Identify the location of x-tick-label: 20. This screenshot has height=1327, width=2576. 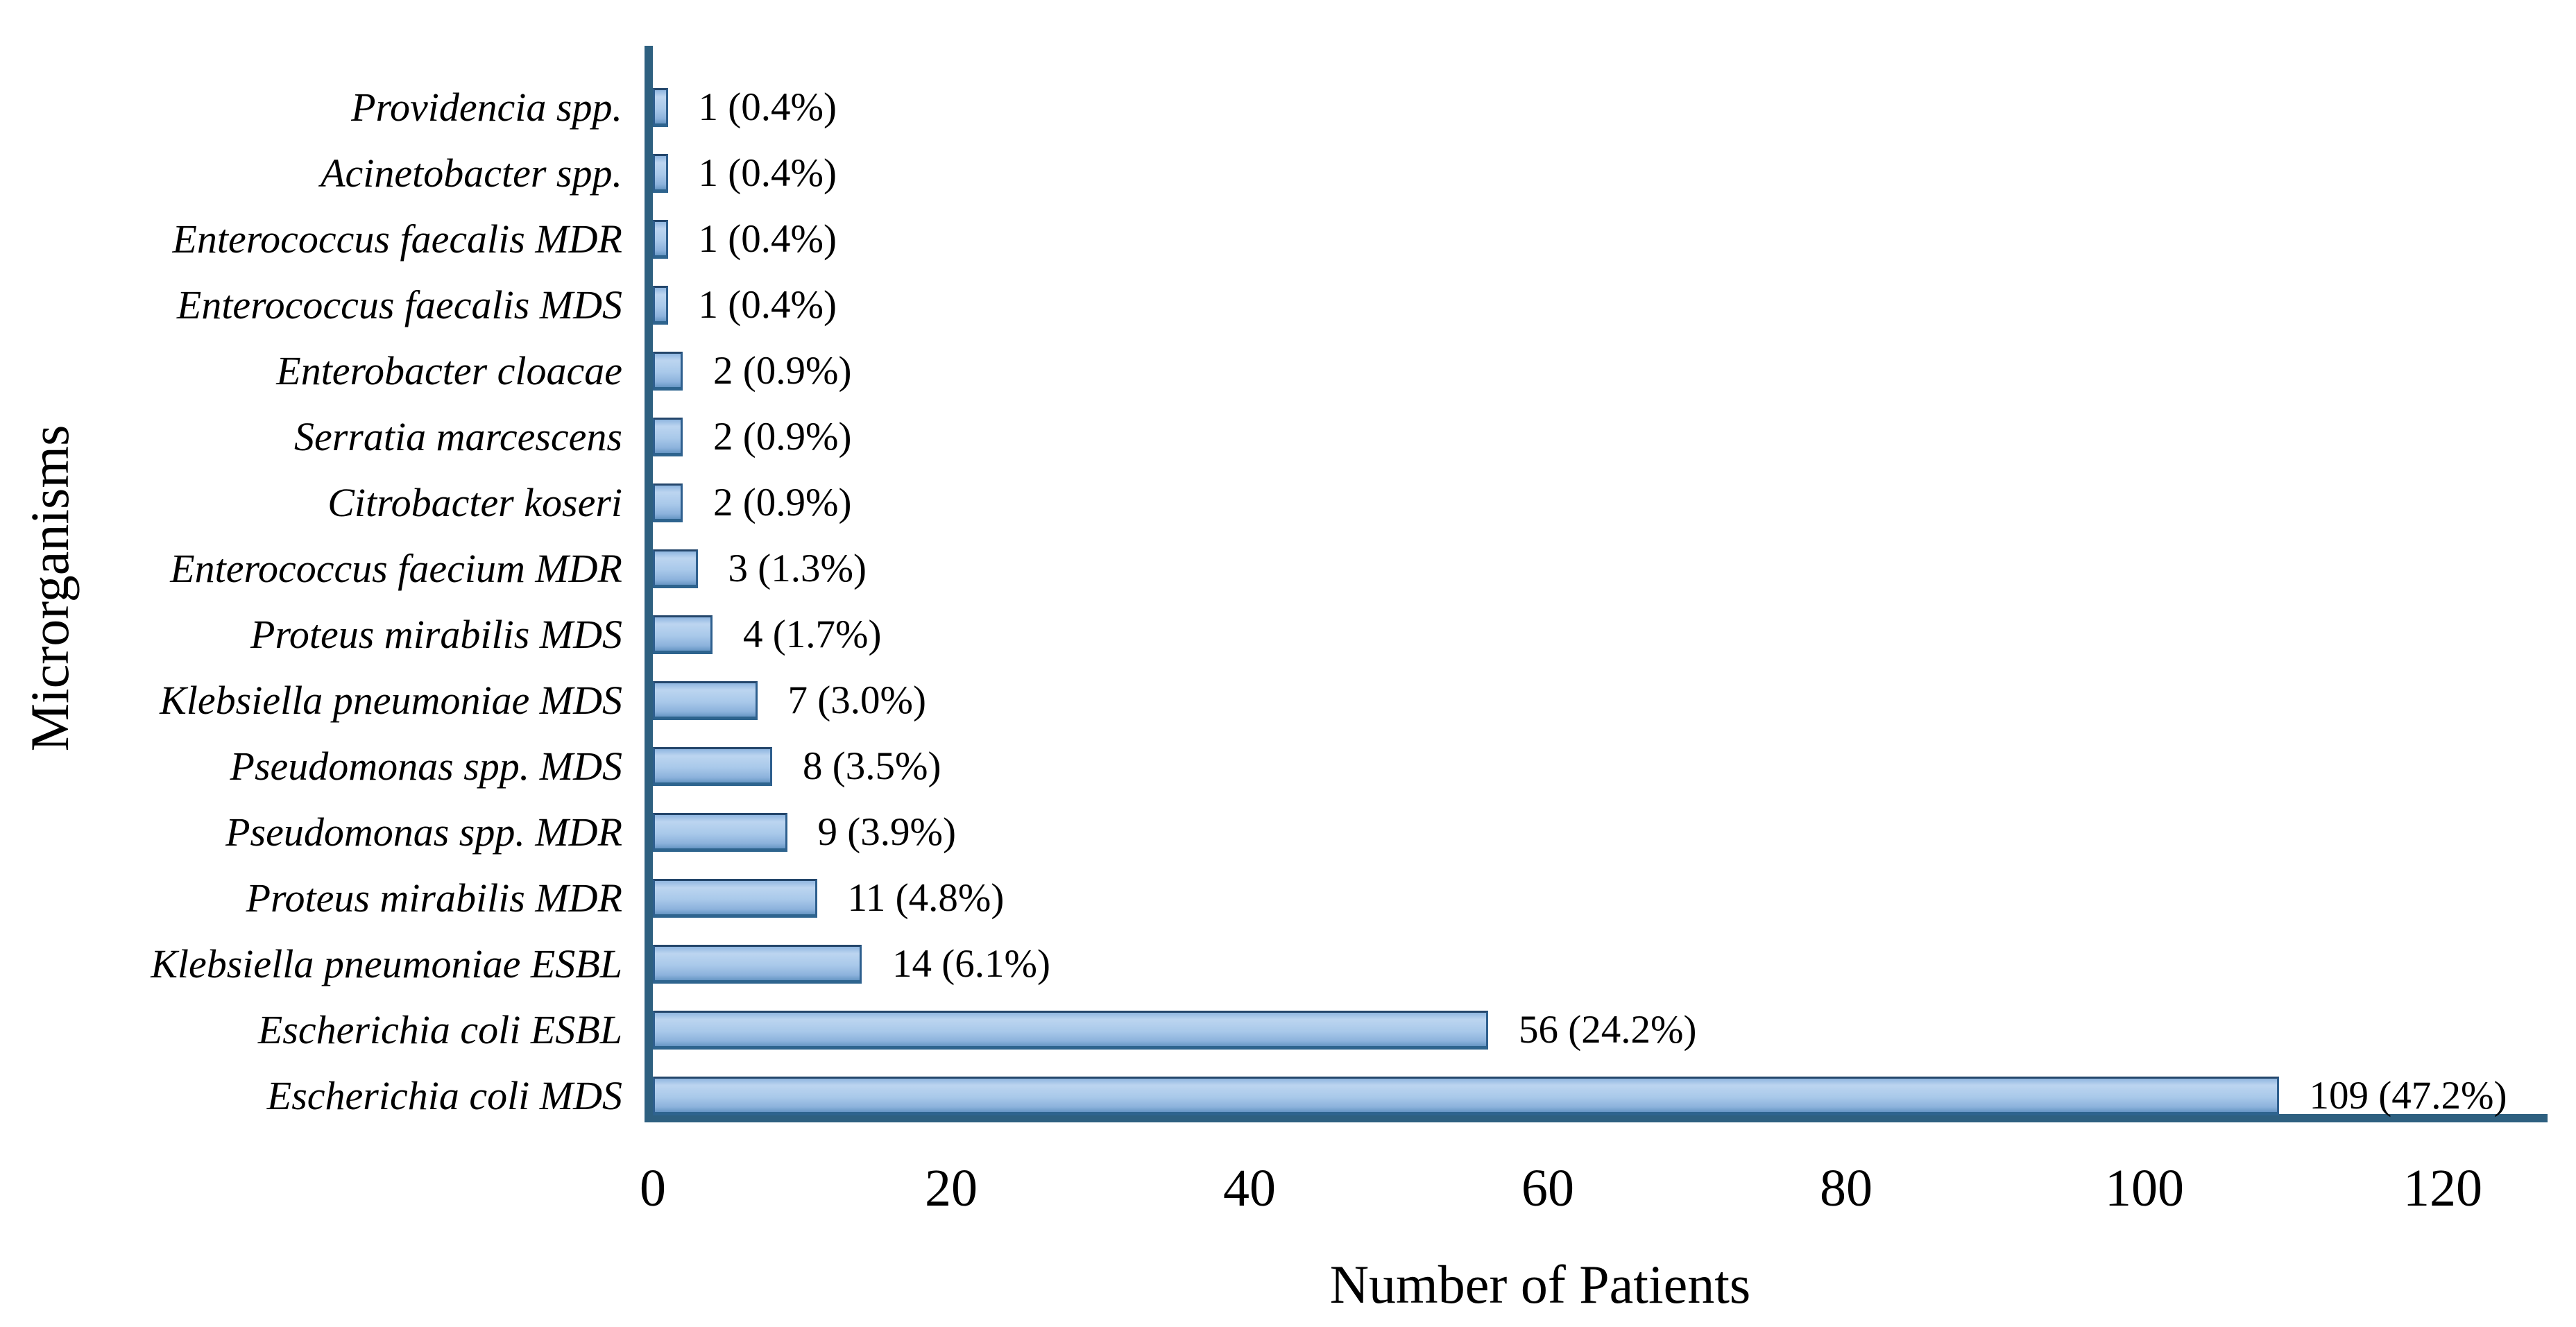
(951, 1188).